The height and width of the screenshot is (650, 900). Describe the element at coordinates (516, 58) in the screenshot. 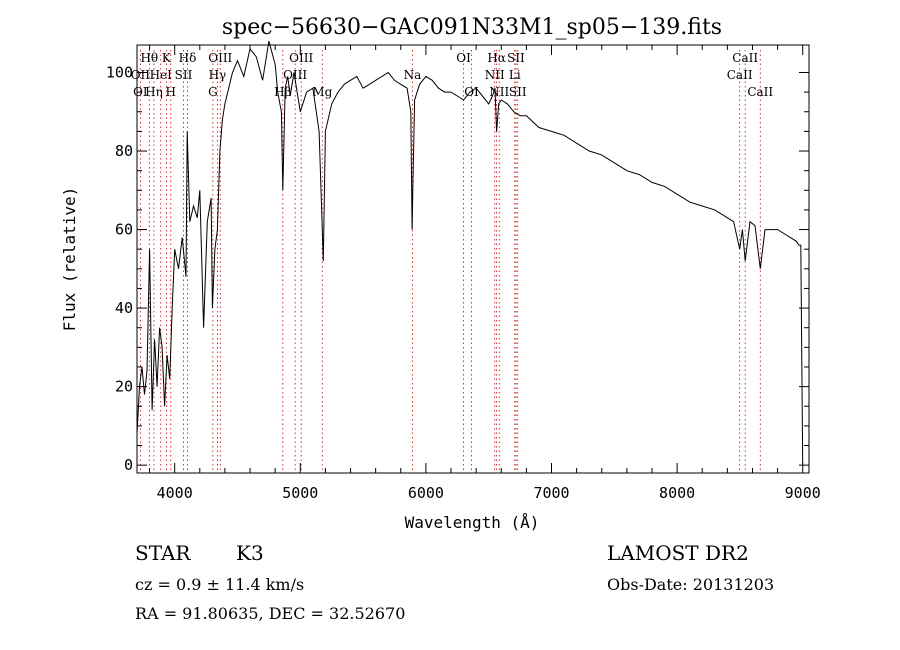

I see `line-label-7: SII` at that location.